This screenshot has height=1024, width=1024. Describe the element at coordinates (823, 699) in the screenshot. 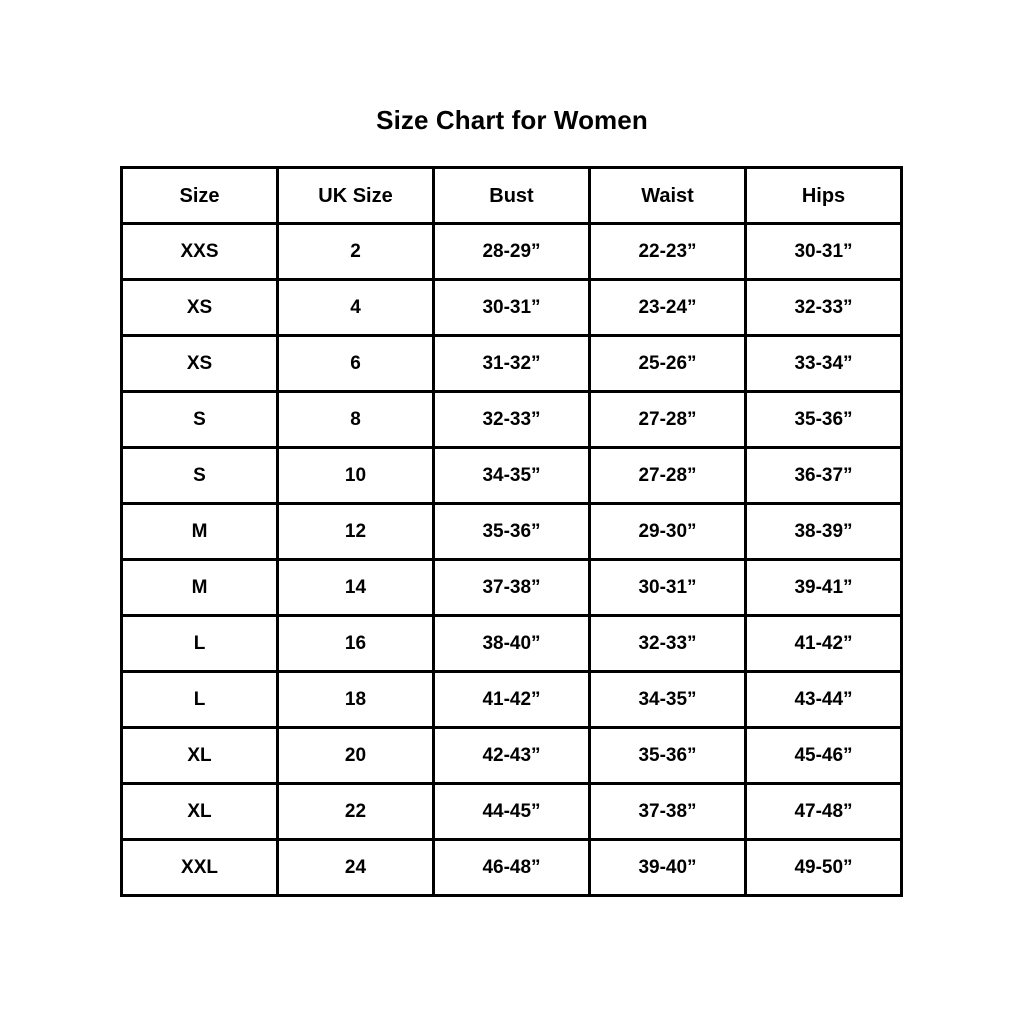

I see `cell-hips: 43-44”` at that location.